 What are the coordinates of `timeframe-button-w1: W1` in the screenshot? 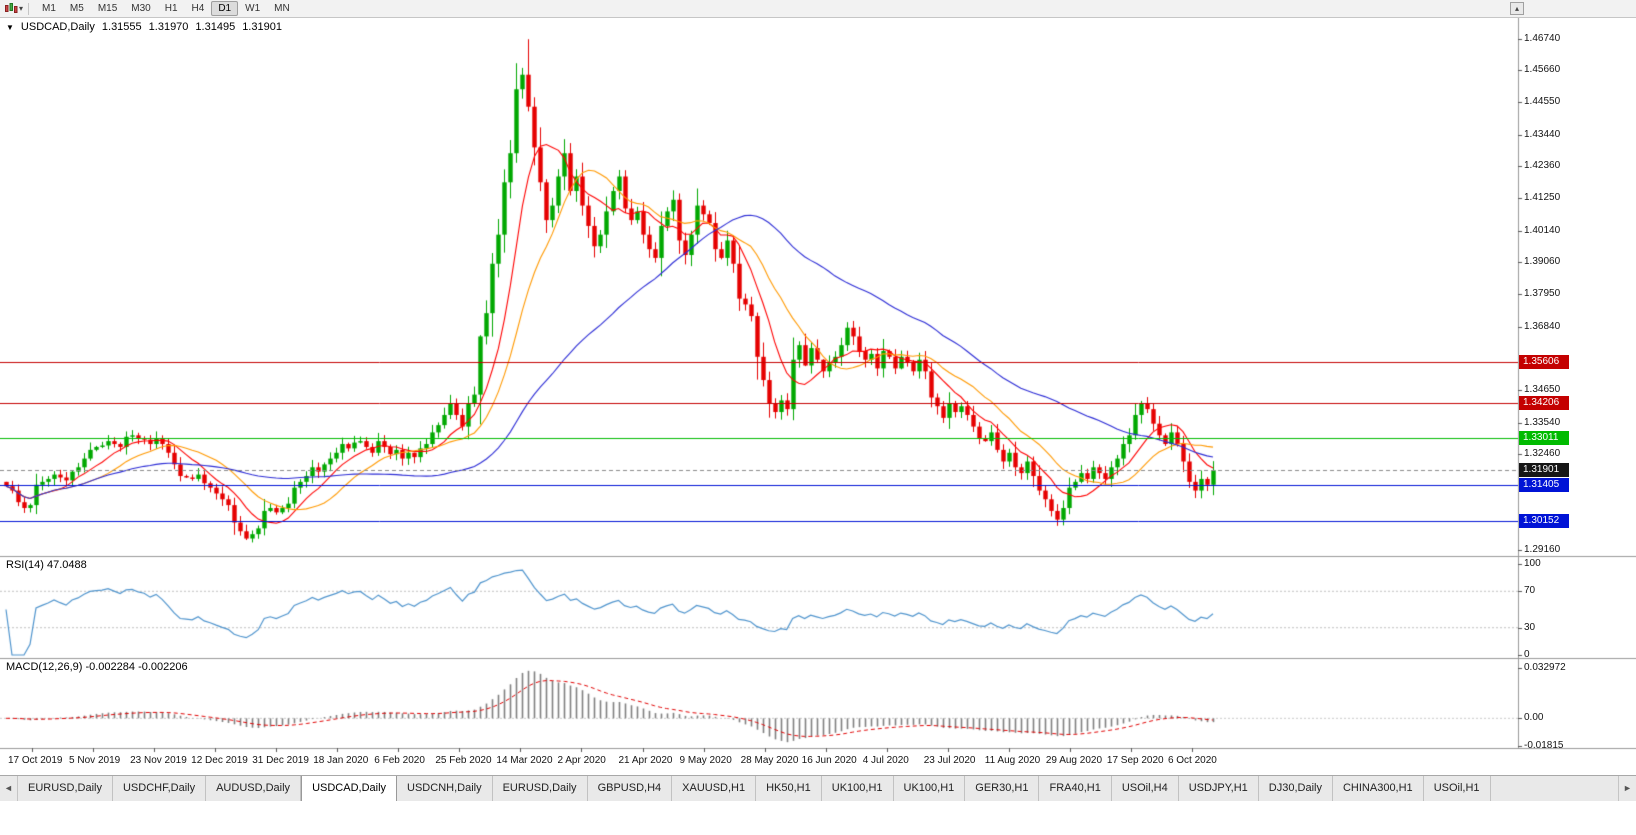 It's located at (253, 8).